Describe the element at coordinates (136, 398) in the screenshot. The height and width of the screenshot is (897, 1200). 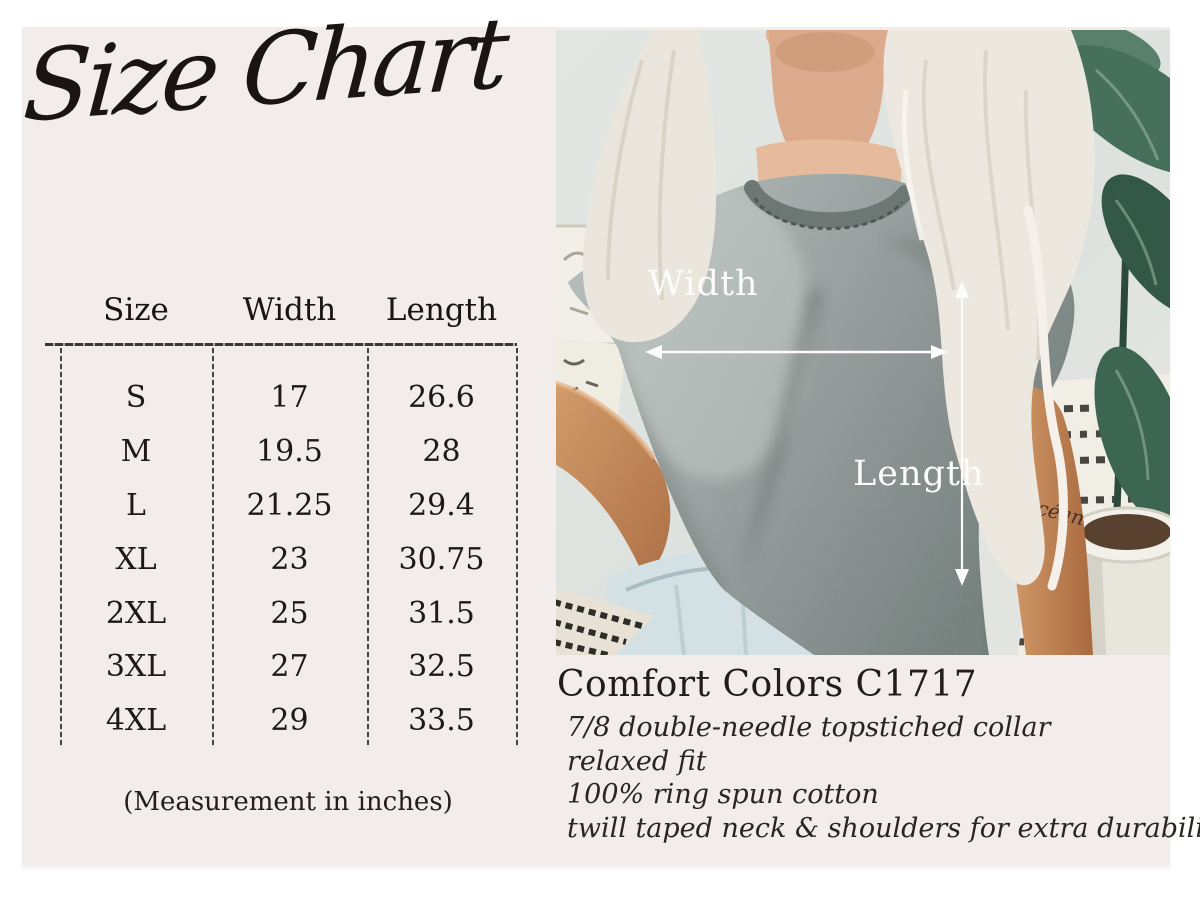
I see `table-cell: S` at that location.